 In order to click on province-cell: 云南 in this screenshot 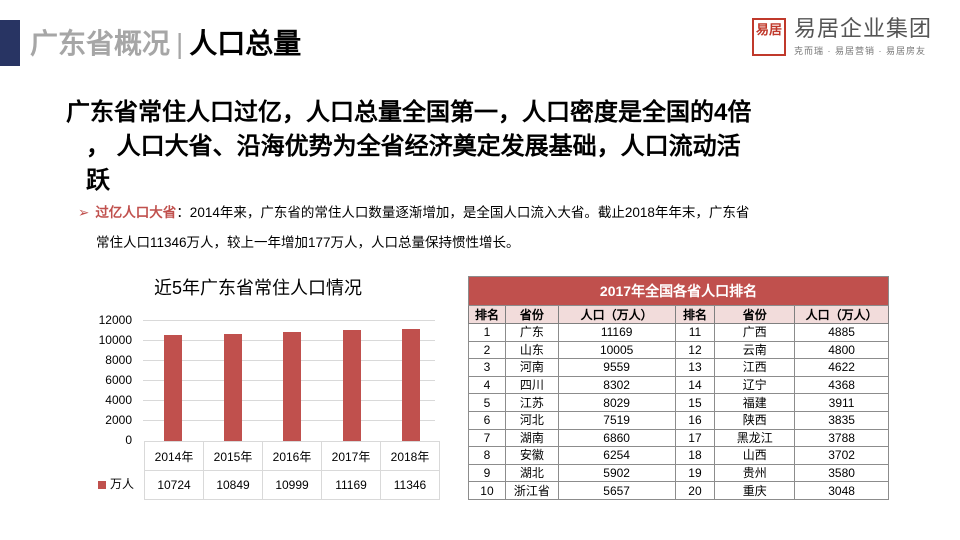, I will do `click(755, 350)`.